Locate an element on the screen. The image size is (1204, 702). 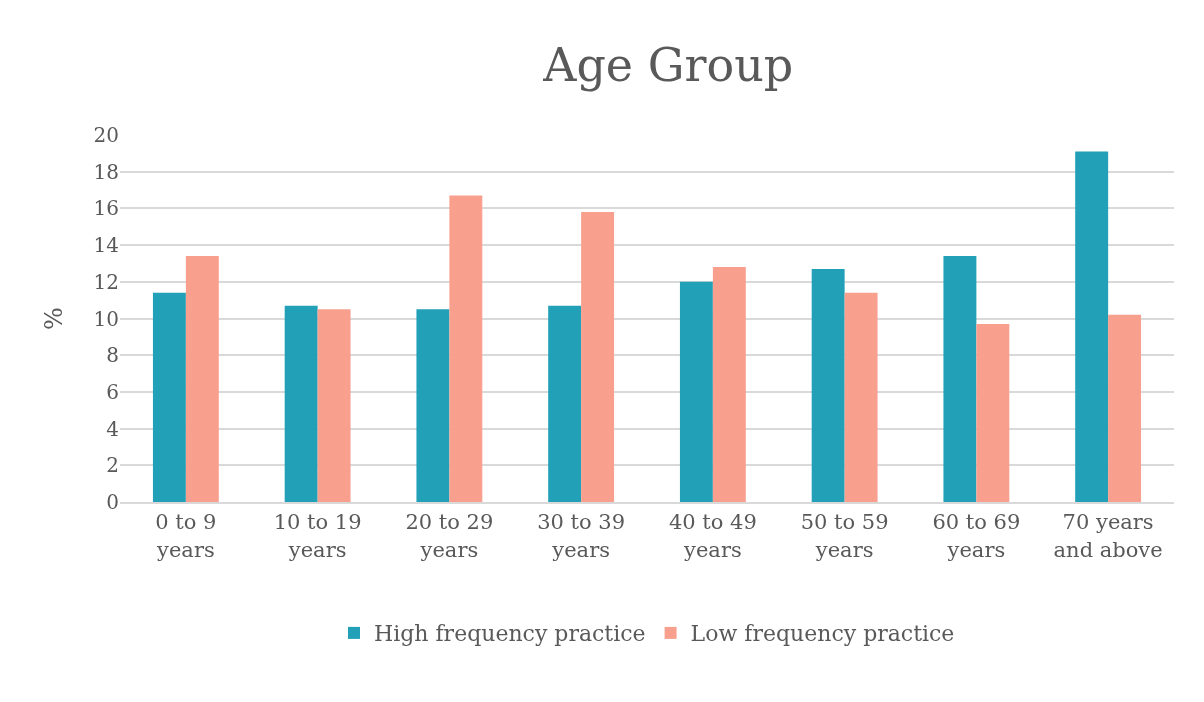
y-tick-label: 16 is located at coordinates (106, 208).